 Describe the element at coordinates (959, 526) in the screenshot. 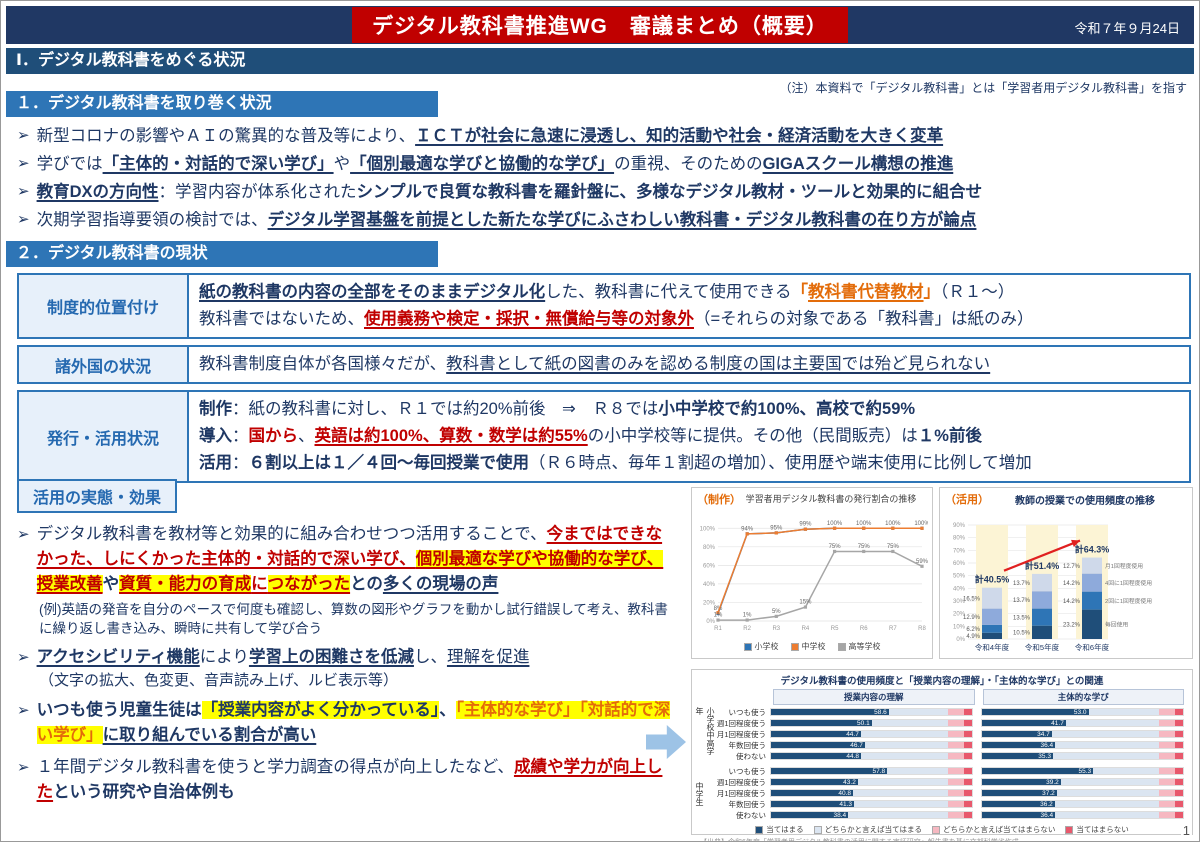

I see `svg-text: 90%` at that location.